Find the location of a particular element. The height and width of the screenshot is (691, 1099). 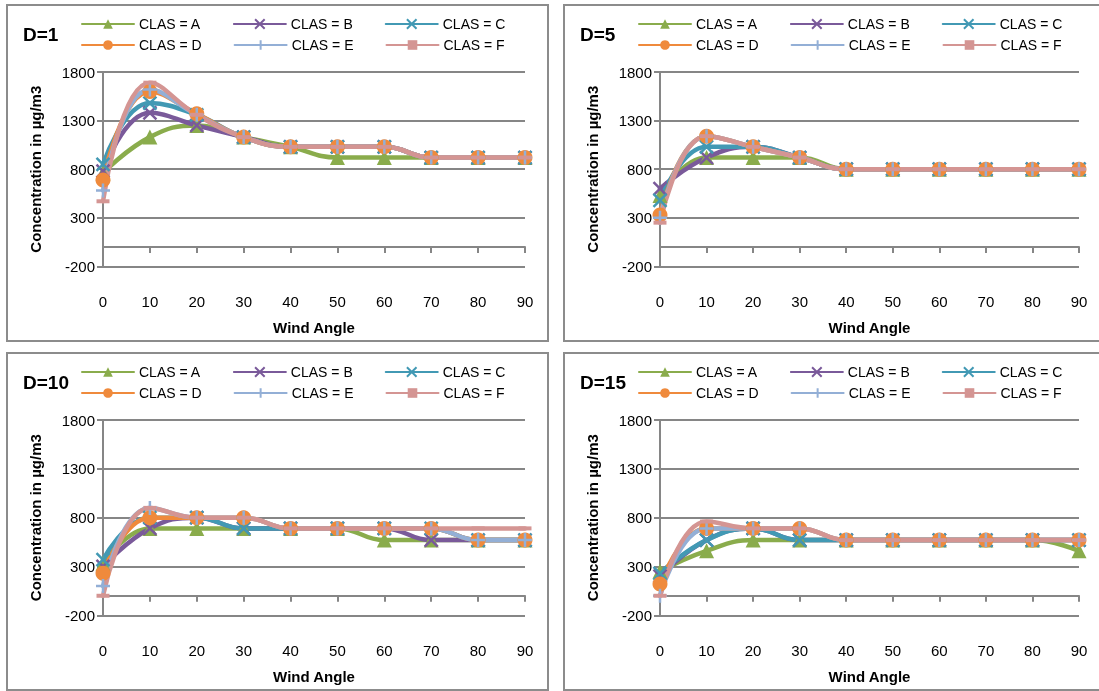

chart-title: D=10 is located at coordinates (46, 382).